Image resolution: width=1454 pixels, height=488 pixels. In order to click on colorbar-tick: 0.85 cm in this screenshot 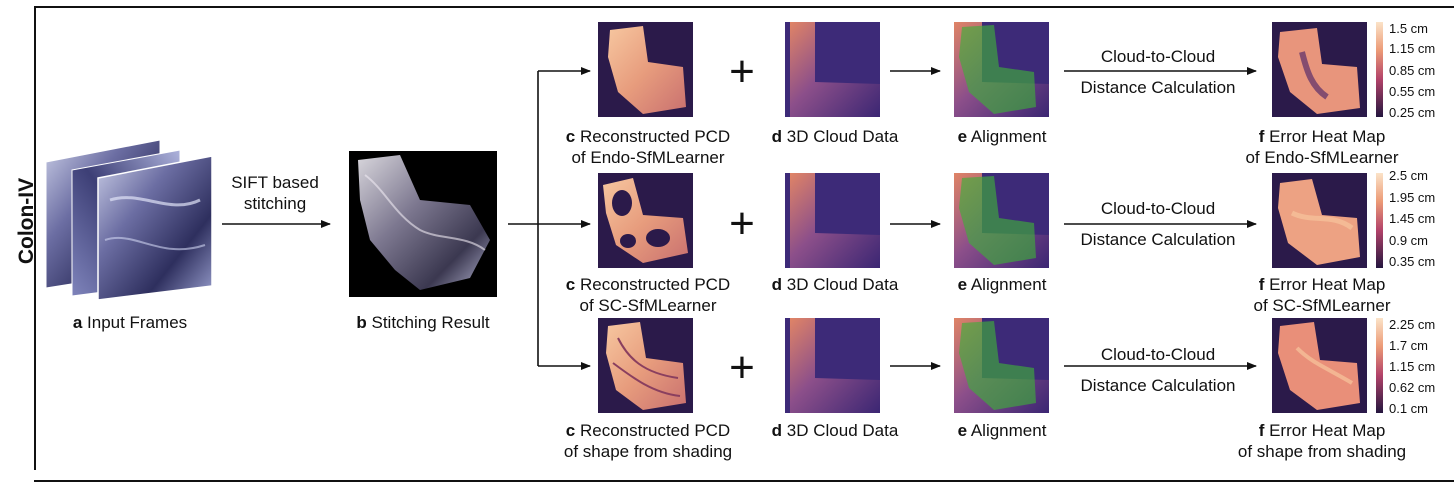, I will do `click(1412, 70)`.